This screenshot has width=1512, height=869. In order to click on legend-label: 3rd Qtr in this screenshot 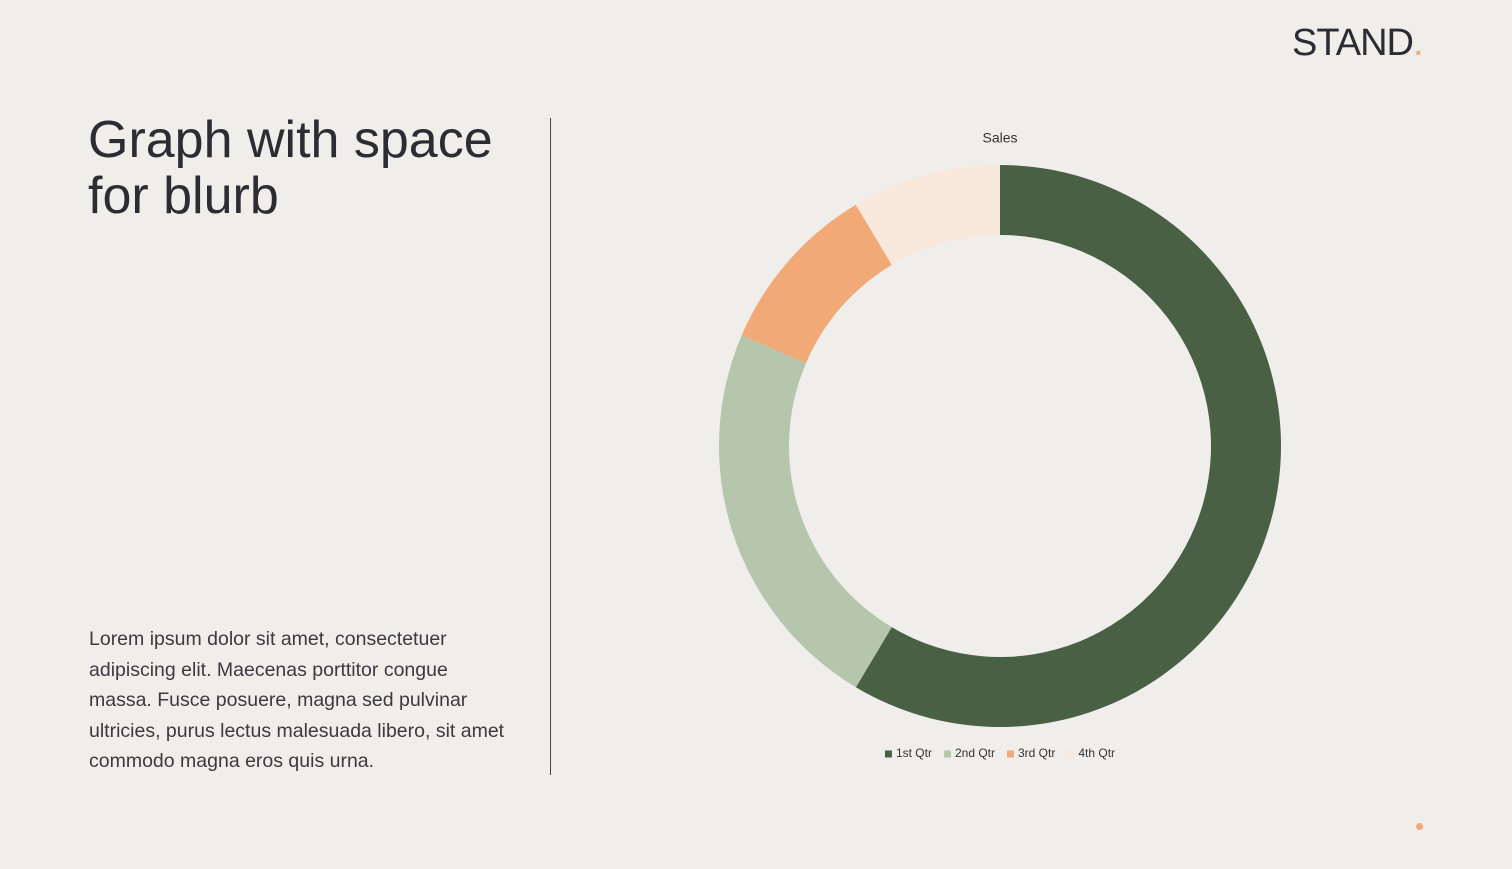, I will do `click(1036, 753)`.